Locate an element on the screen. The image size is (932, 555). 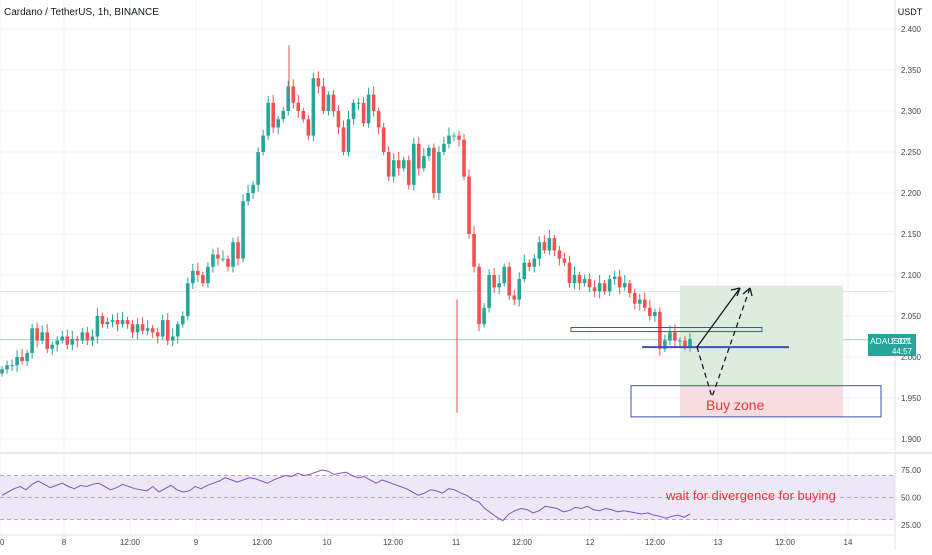
price-tick-label: 2.100 is located at coordinates (911, 275).